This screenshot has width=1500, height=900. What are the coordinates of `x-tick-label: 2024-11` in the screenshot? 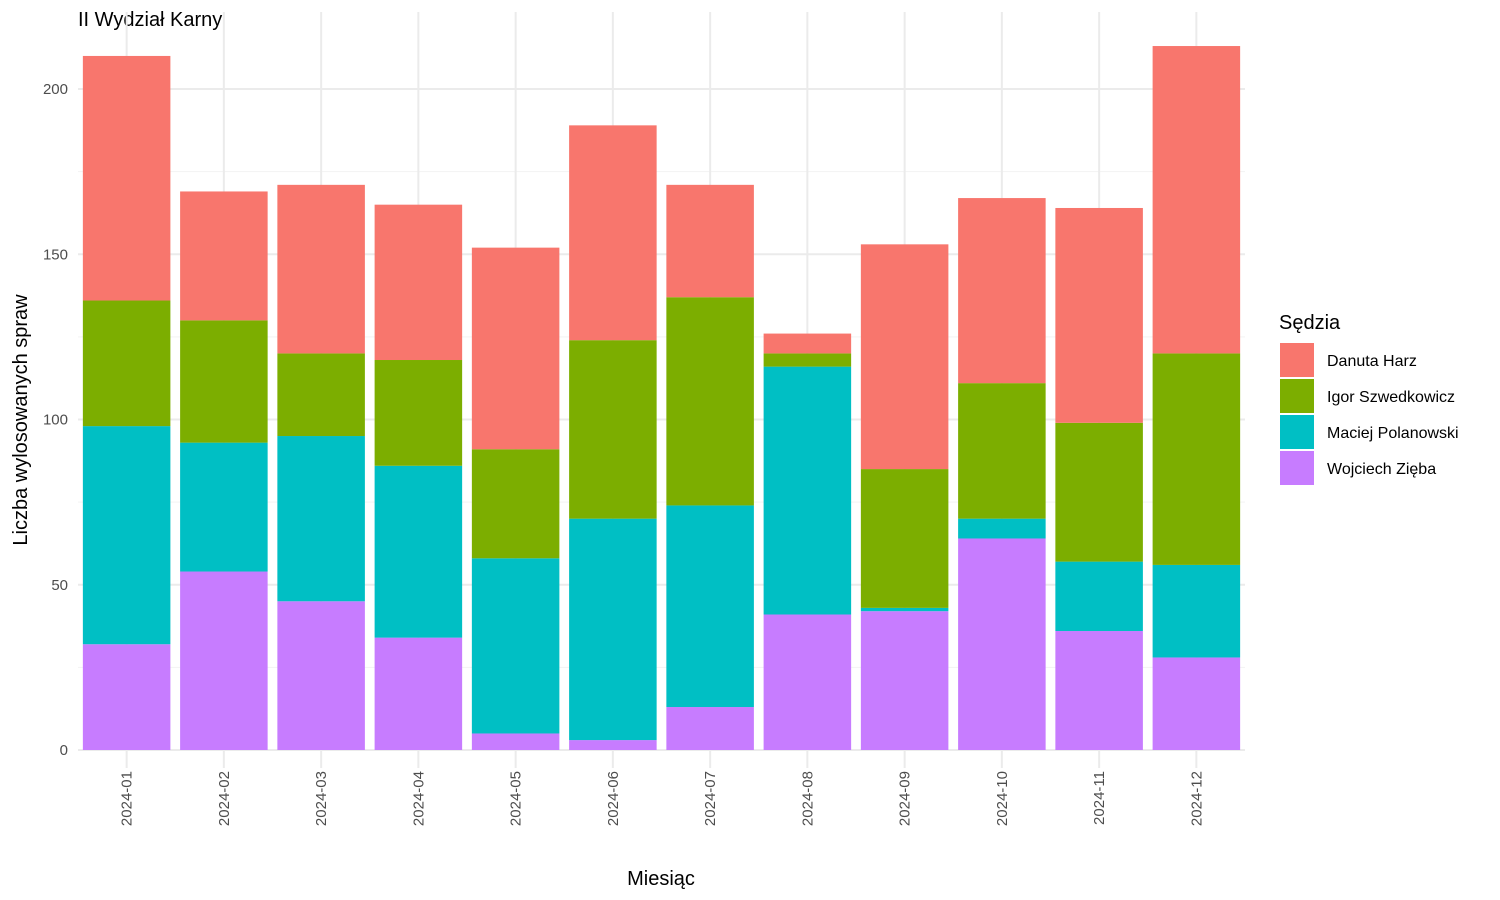 It's located at (1099, 798).